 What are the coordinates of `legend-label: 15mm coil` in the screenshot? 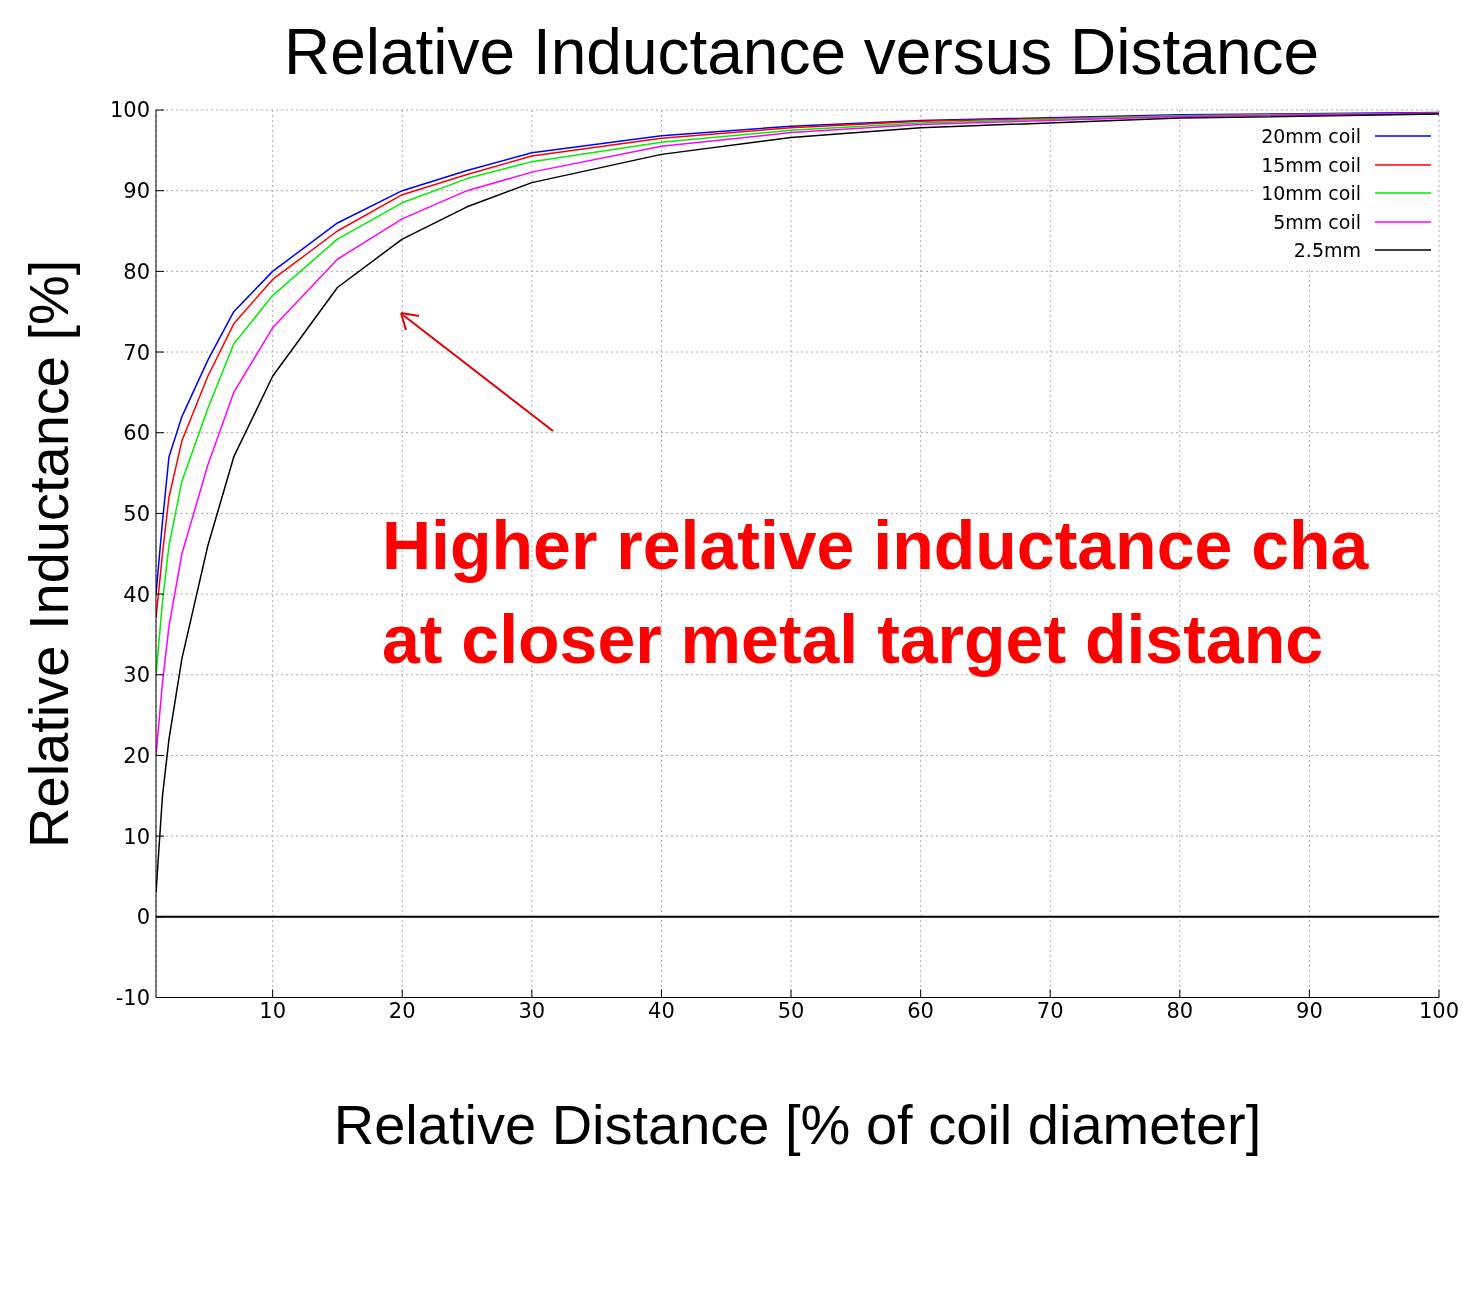 It's located at (1311, 164).